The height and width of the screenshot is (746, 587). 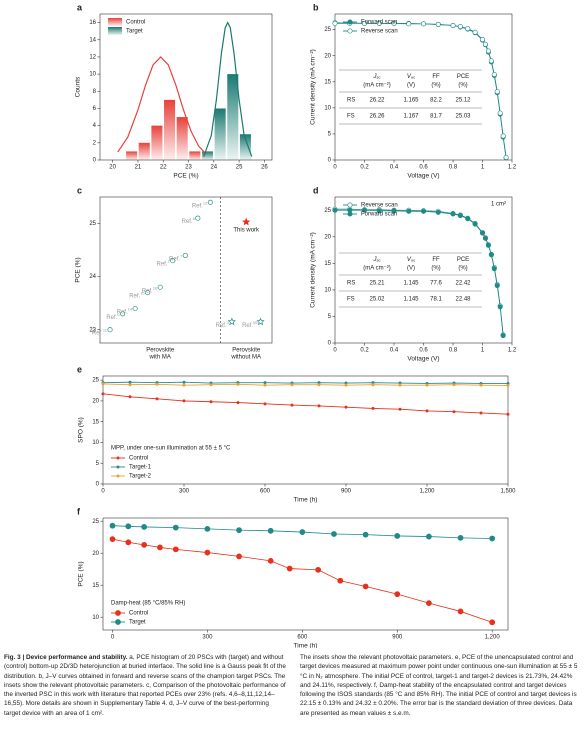 I want to click on x-tick-label: 600, so click(x=302, y=638).